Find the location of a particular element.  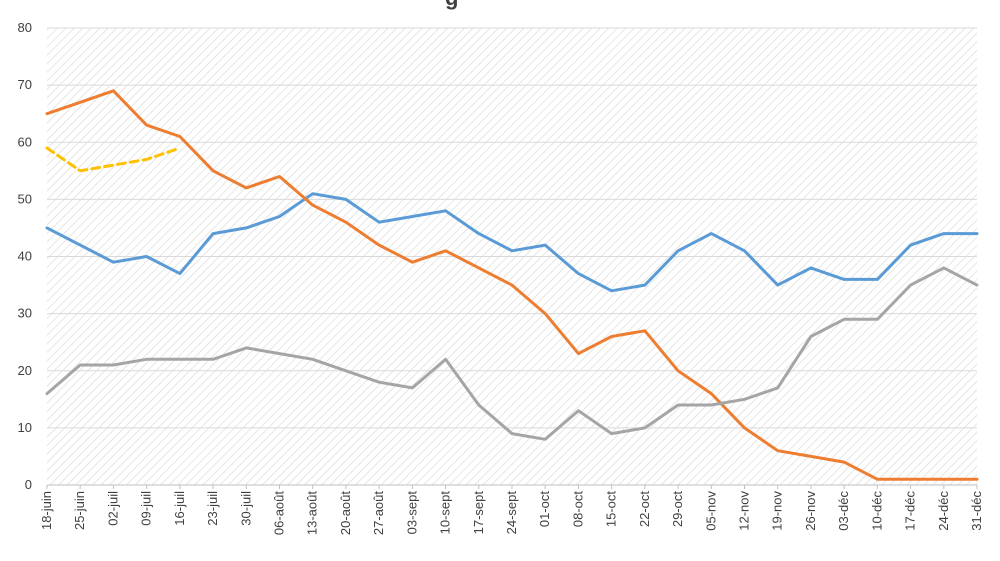

x-tick-label: 06-août is located at coordinates (279, 513).